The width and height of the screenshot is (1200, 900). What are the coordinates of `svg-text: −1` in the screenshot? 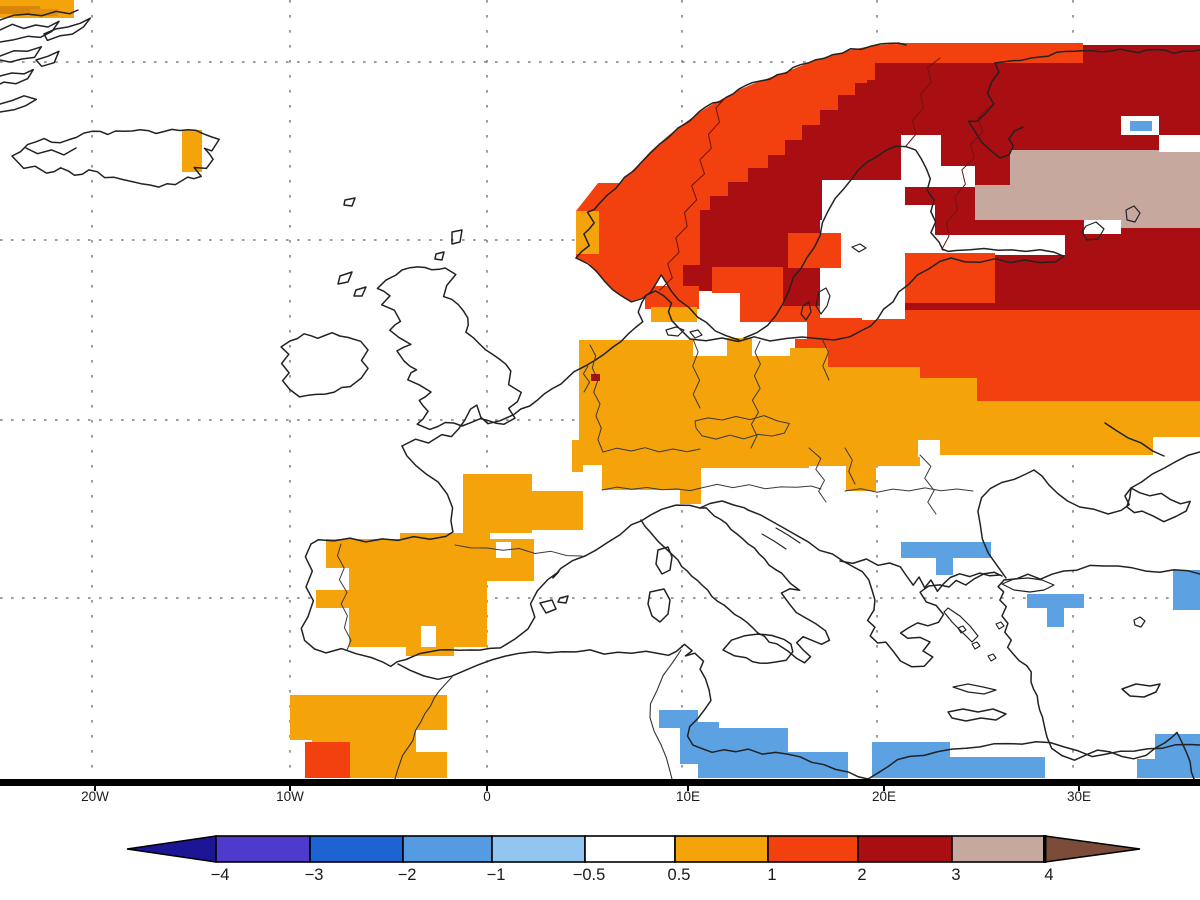 It's located at (496, 875).